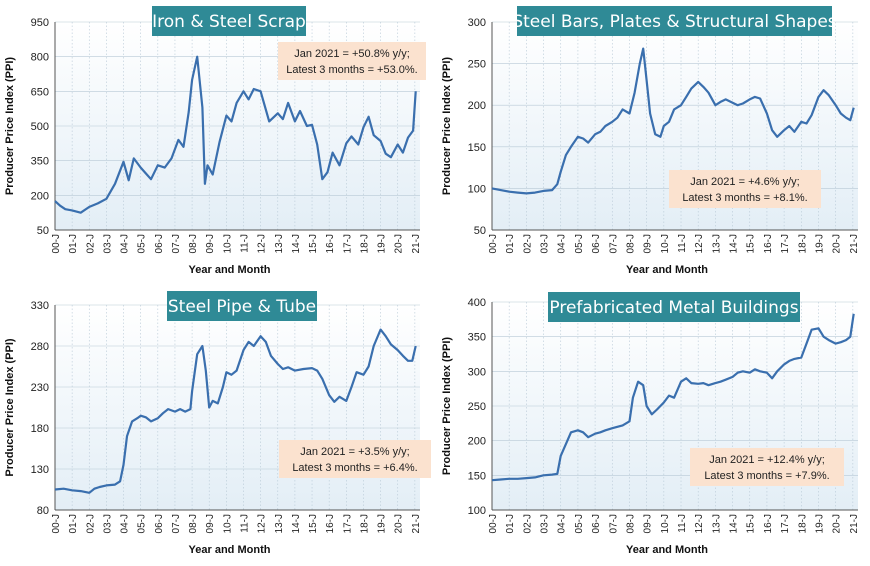  Describe the element at coordinates (43, 511) in the screenshot. I see `y-tick-label: 80` at that location.